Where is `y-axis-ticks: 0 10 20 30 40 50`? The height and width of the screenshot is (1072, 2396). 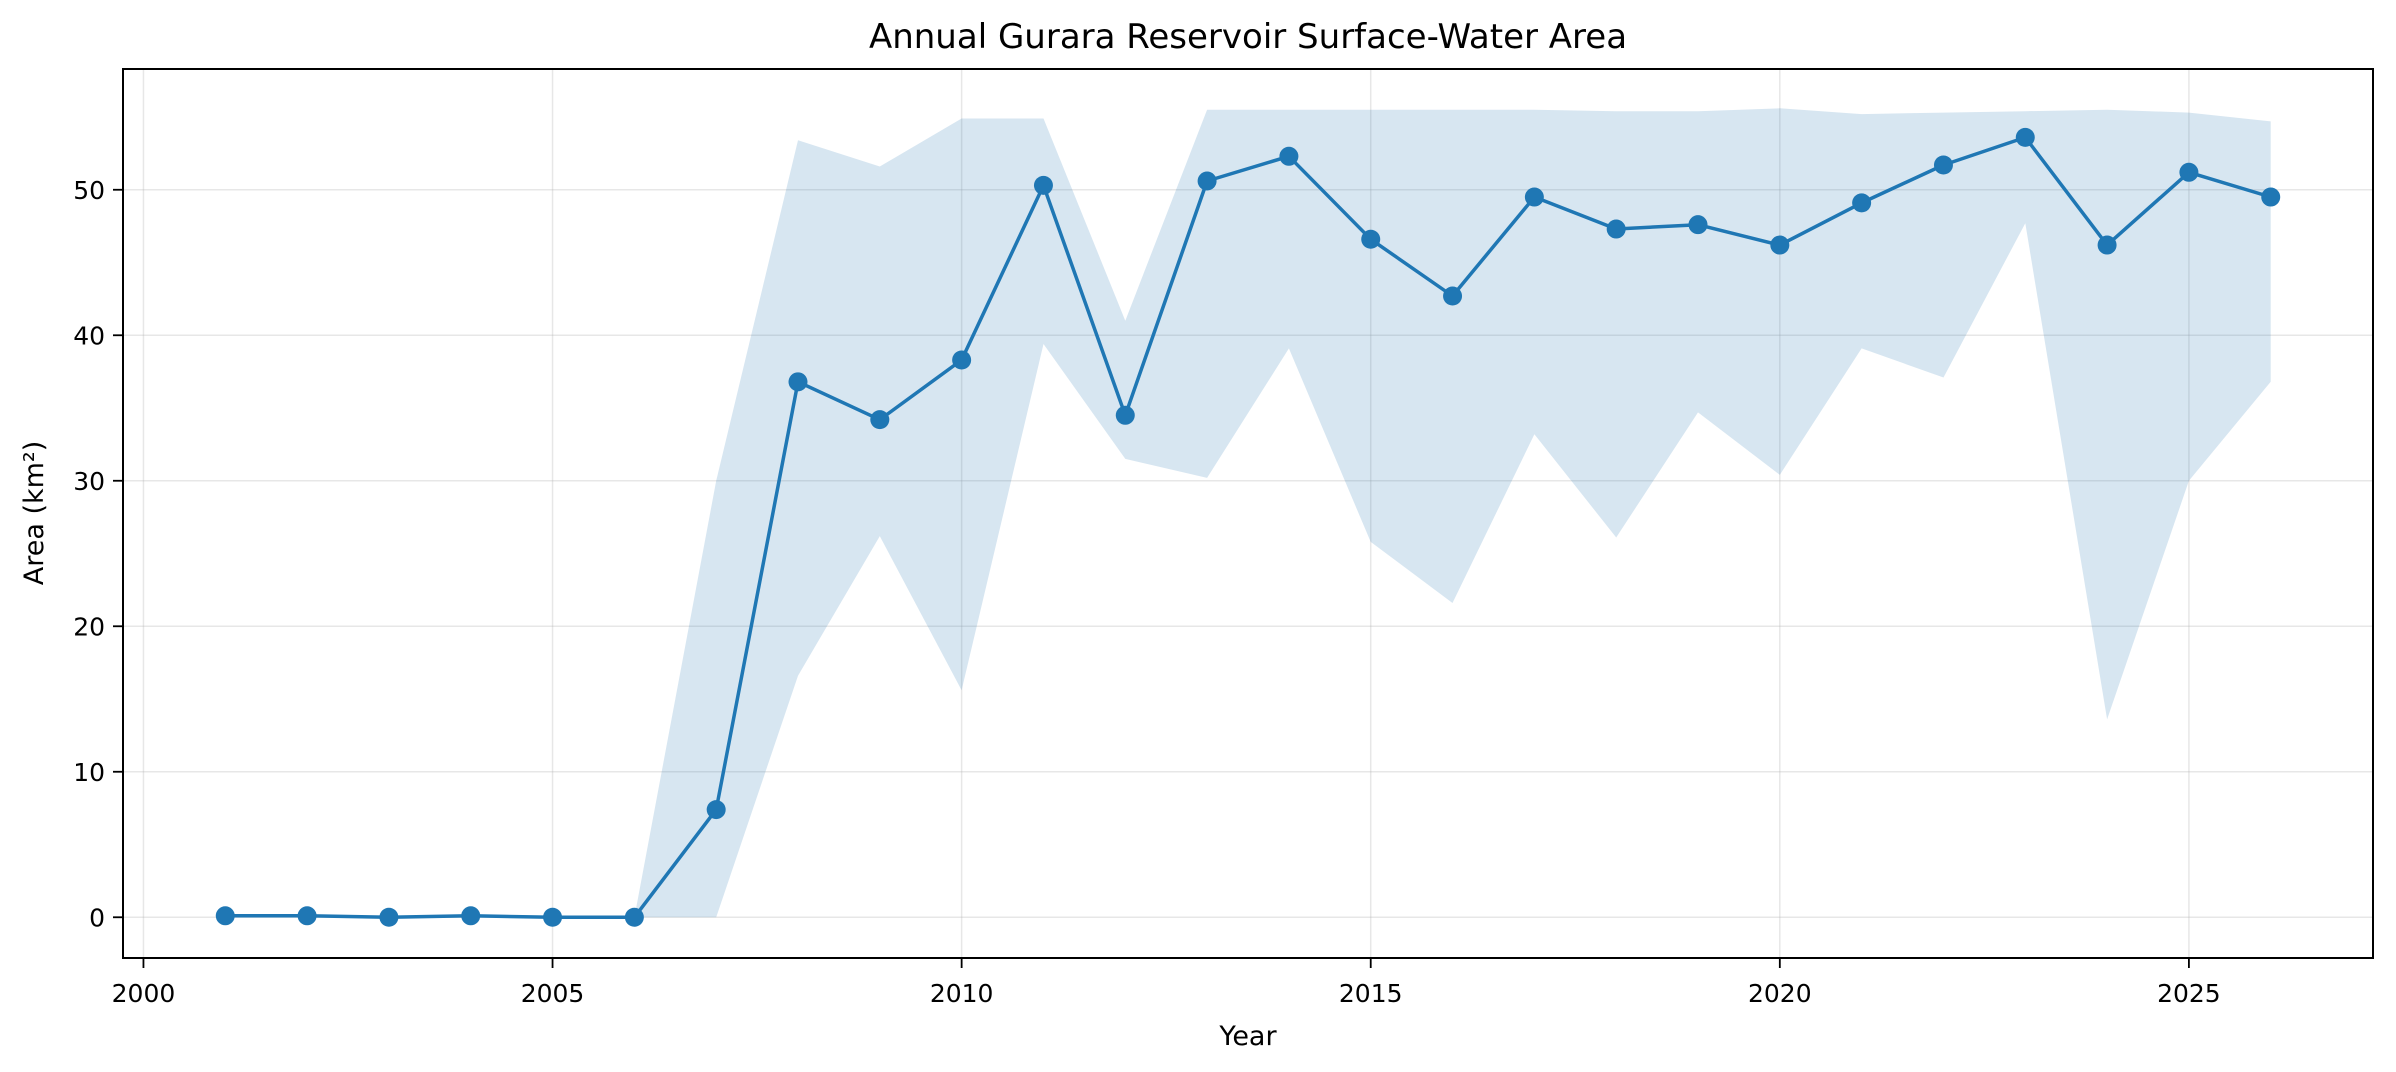
y-axis-ticks: 0 10 20 30 40 50 is located at coordinates (98, 554).